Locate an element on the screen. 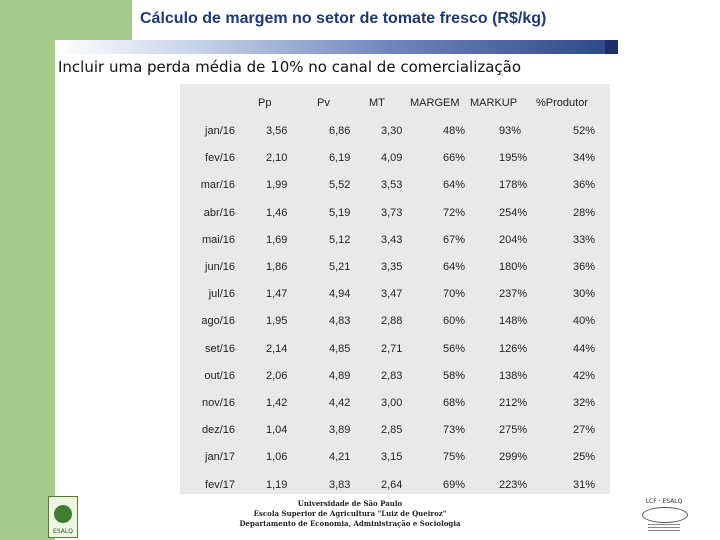  table-row: mai/16 1,69 5,12 3,43 67% 204% 33% is located at coordinates (360, 244).